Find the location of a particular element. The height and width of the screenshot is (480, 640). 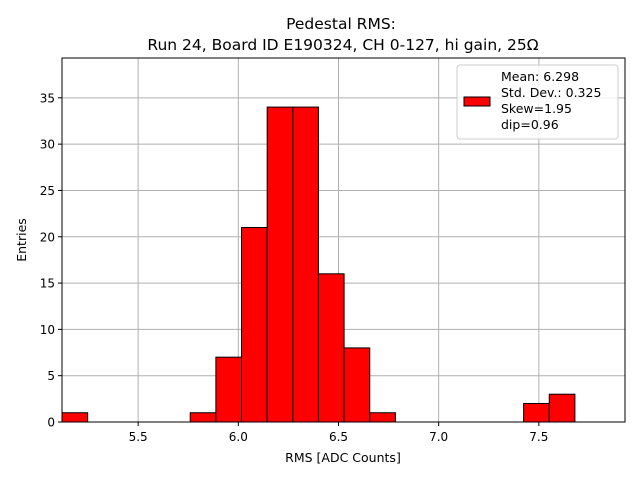

x-tick-label: 7.5 is located at coordinates (538, 437).